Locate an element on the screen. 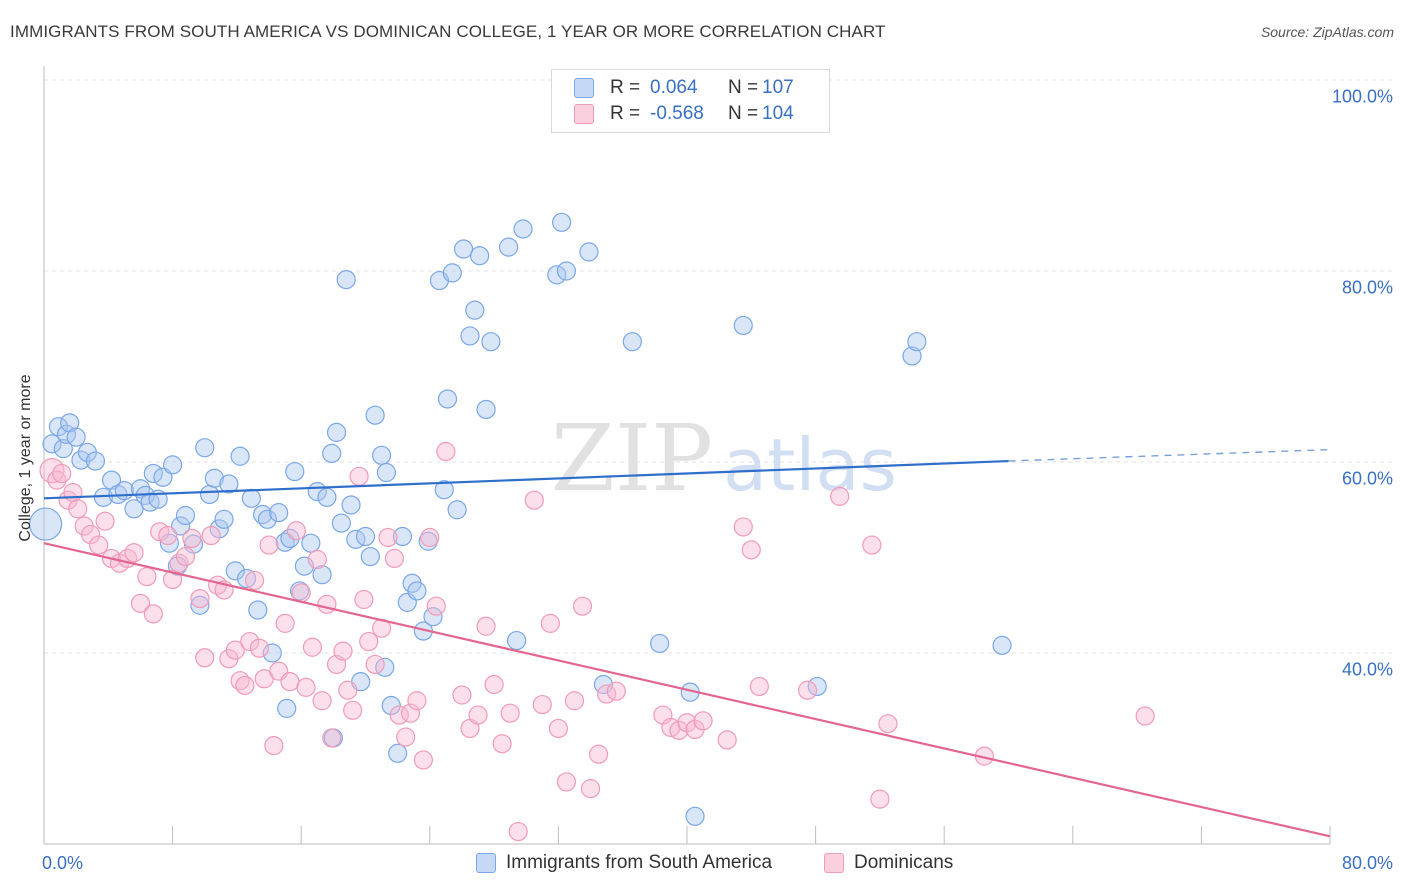  x-tick-label-min: 0.0% is located at coordinates (63, 863).